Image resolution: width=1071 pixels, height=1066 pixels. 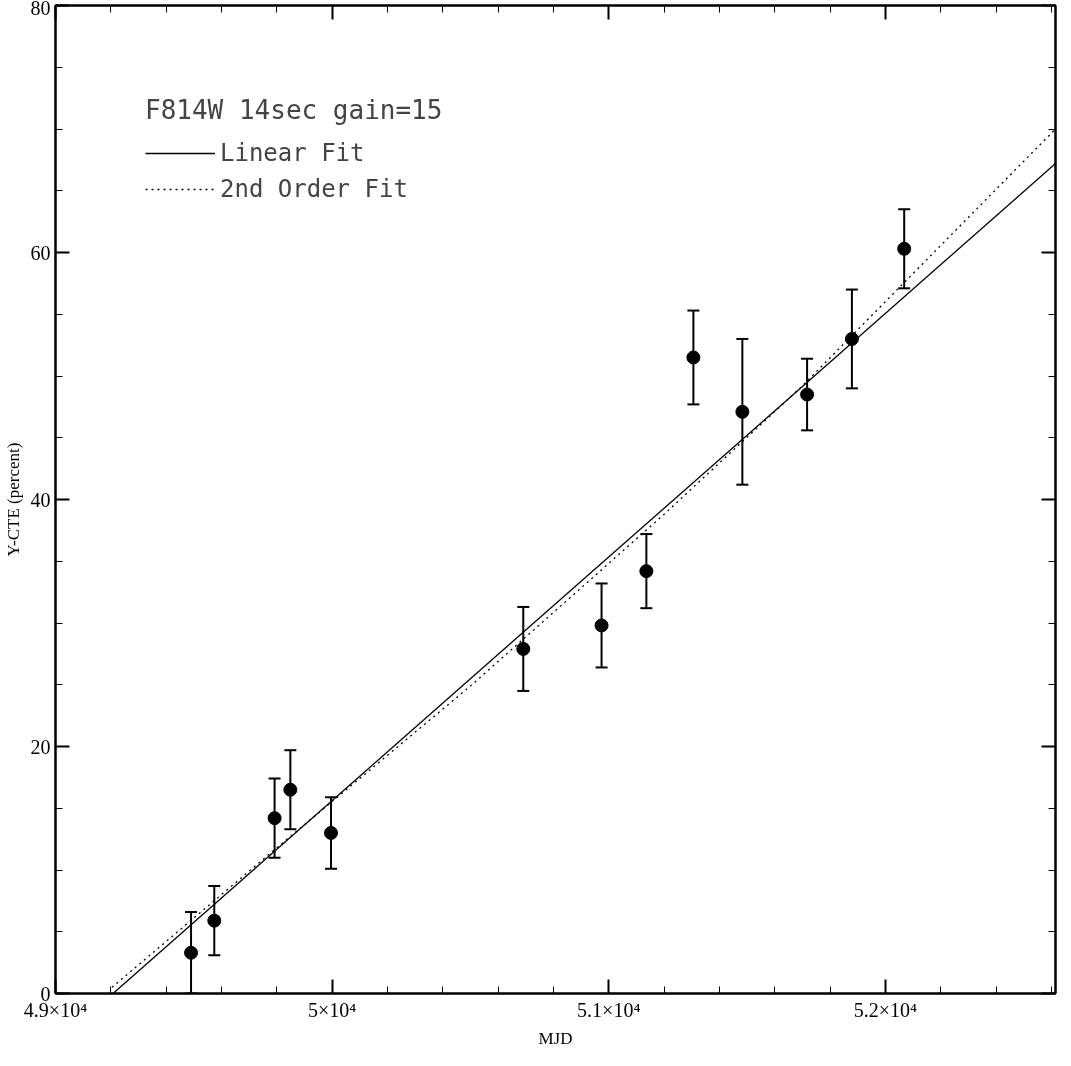 What do you see at coordinates (332, 1009) in the screenshot?
I see `x-tick-label: 5×10⁴` at bounding box center [332, 1009].